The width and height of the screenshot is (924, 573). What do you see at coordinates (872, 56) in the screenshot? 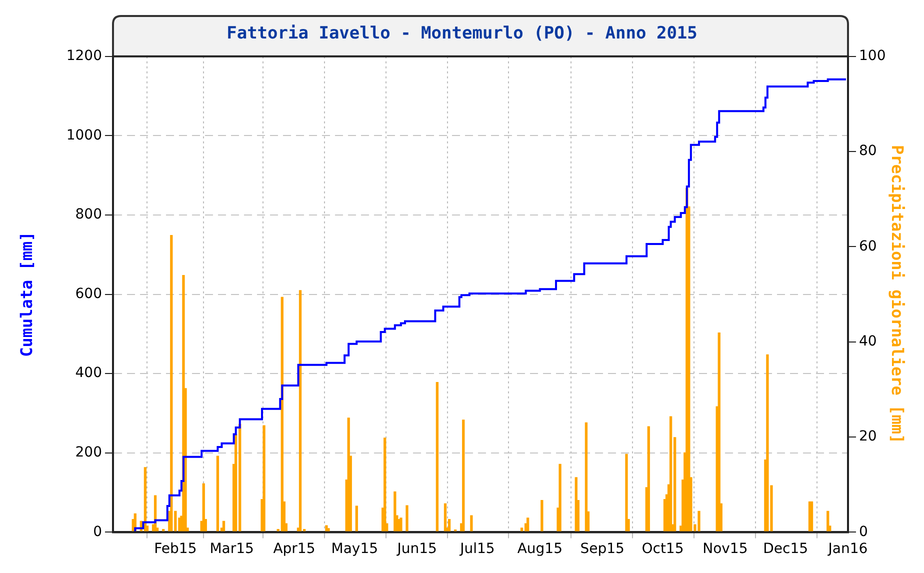
I see `y2-tick-label: 100` at bounding box center [872, 56].